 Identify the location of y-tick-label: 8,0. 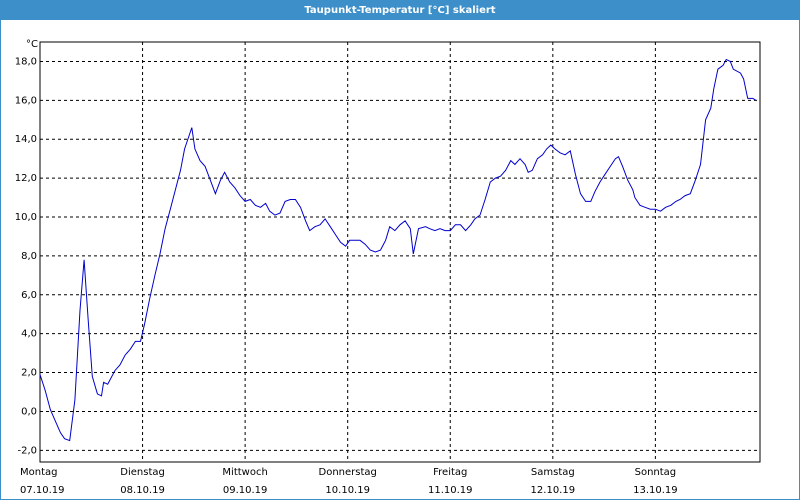
(29, 256).